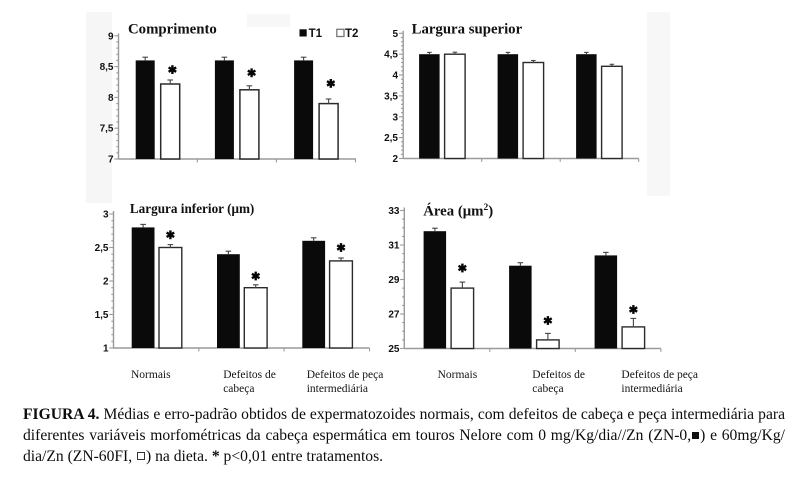  I want to click on svg-text: 5, so click(395, 34).